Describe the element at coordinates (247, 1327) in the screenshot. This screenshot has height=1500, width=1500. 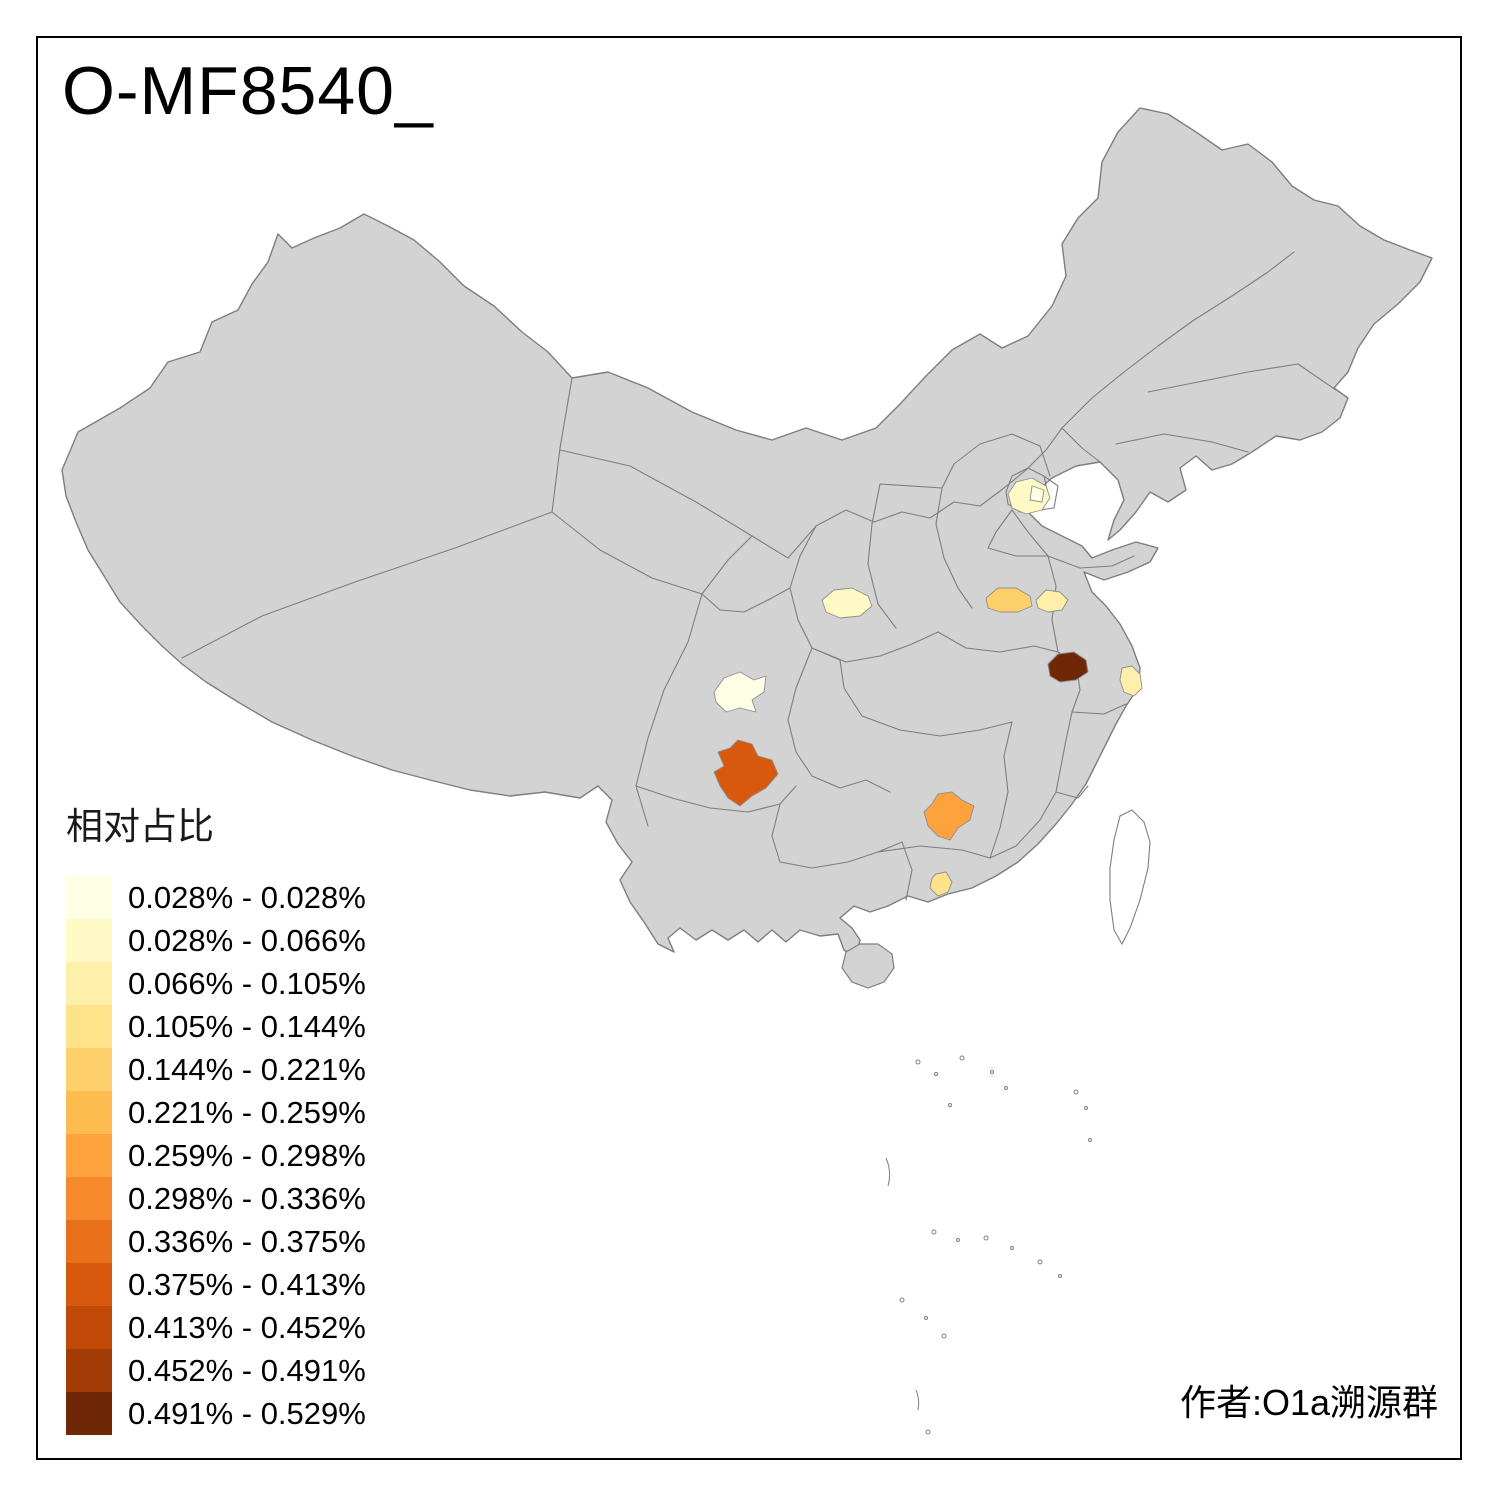
I see `legend-label: 0.413% - 0.452%` at that location.